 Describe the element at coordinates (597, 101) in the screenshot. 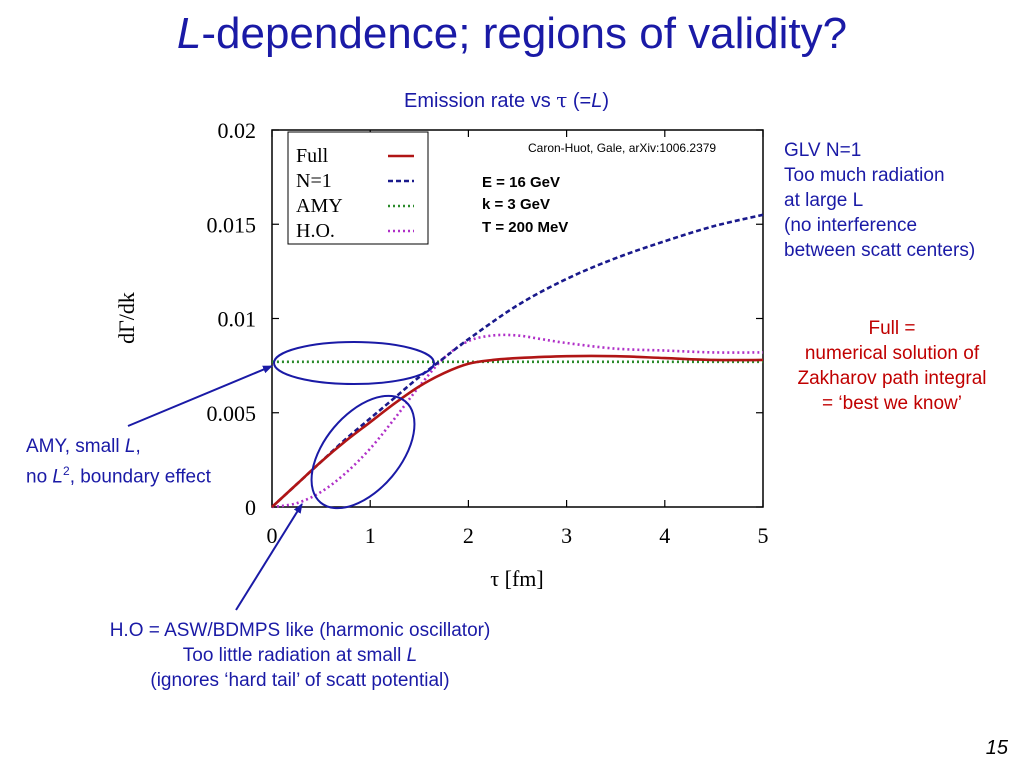

I see `subtitle-L: L` at that location.